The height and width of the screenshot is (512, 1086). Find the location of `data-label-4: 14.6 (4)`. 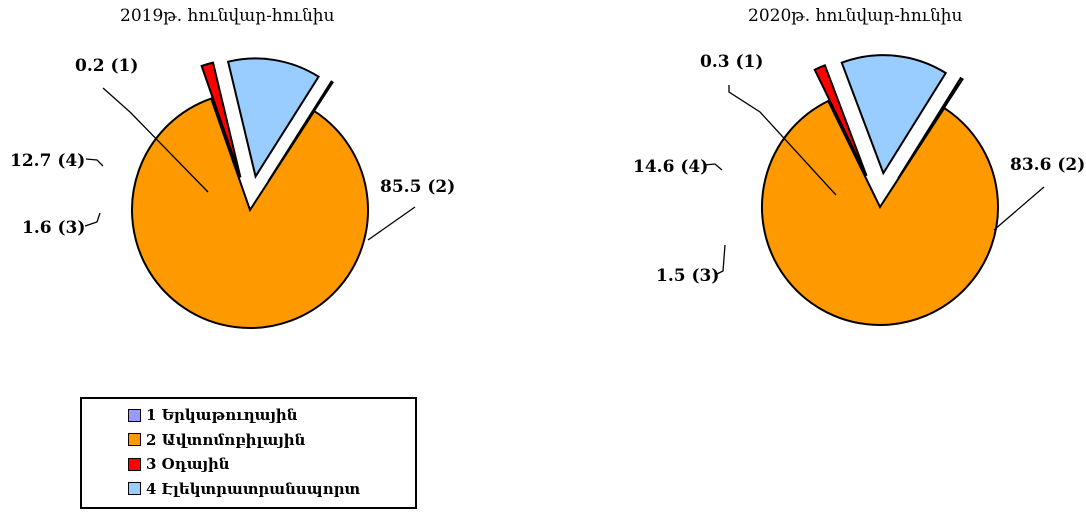

data-label-4: 14.6 (4) is located at coordinates (670, 167).